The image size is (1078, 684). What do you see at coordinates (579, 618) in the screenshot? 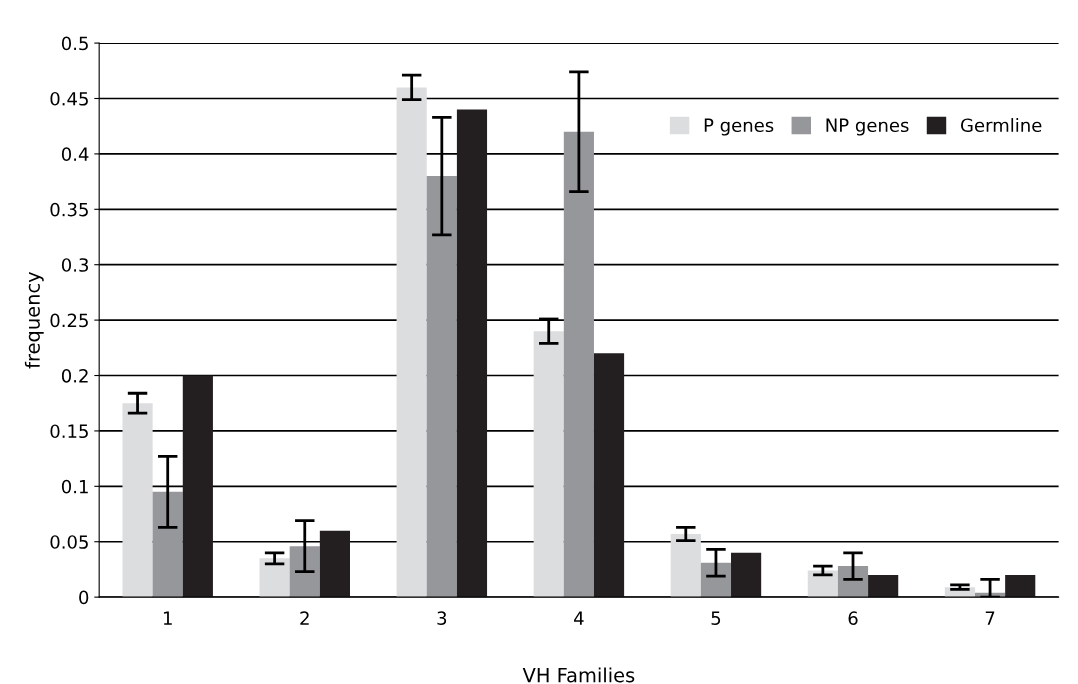
I see `x-tick-label: 4` at bounding box center [579, 618].